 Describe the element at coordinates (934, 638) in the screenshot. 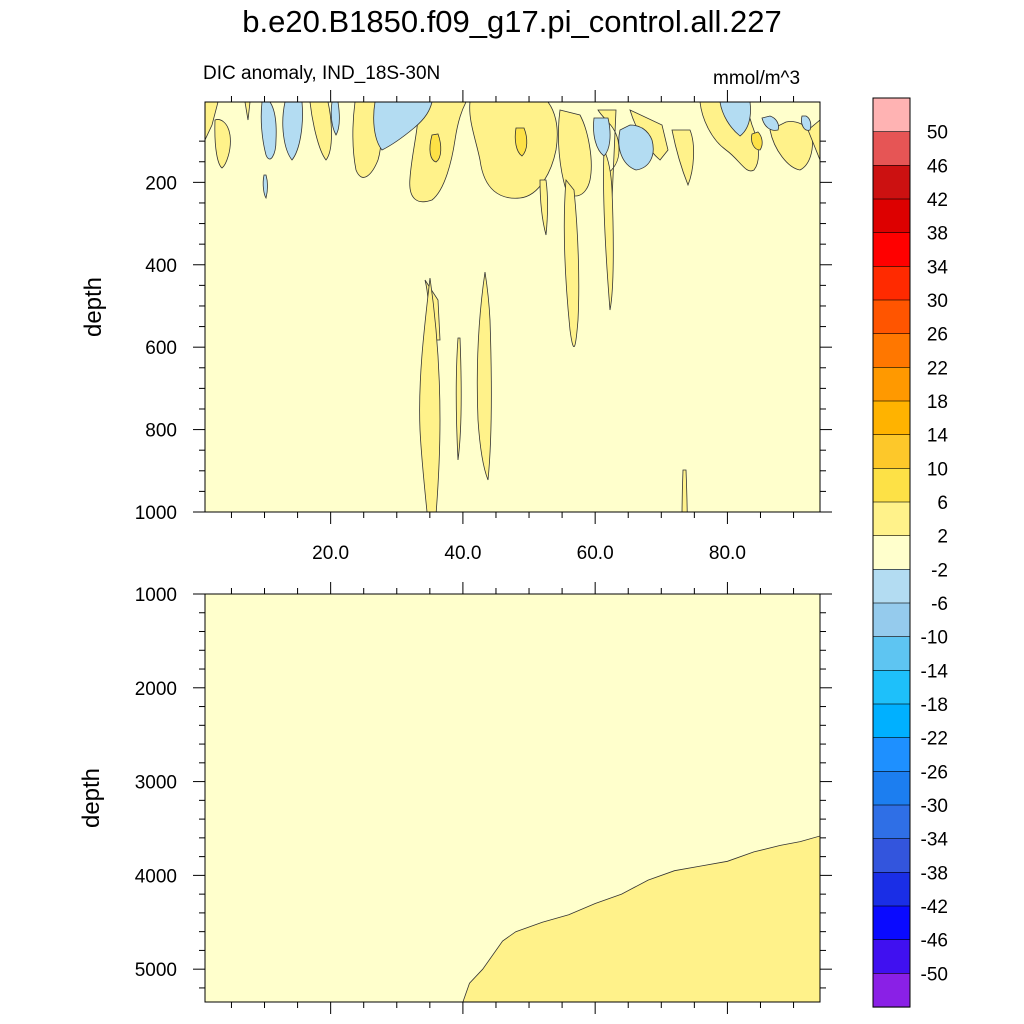

I see `colorbar-label: -10` at that location.